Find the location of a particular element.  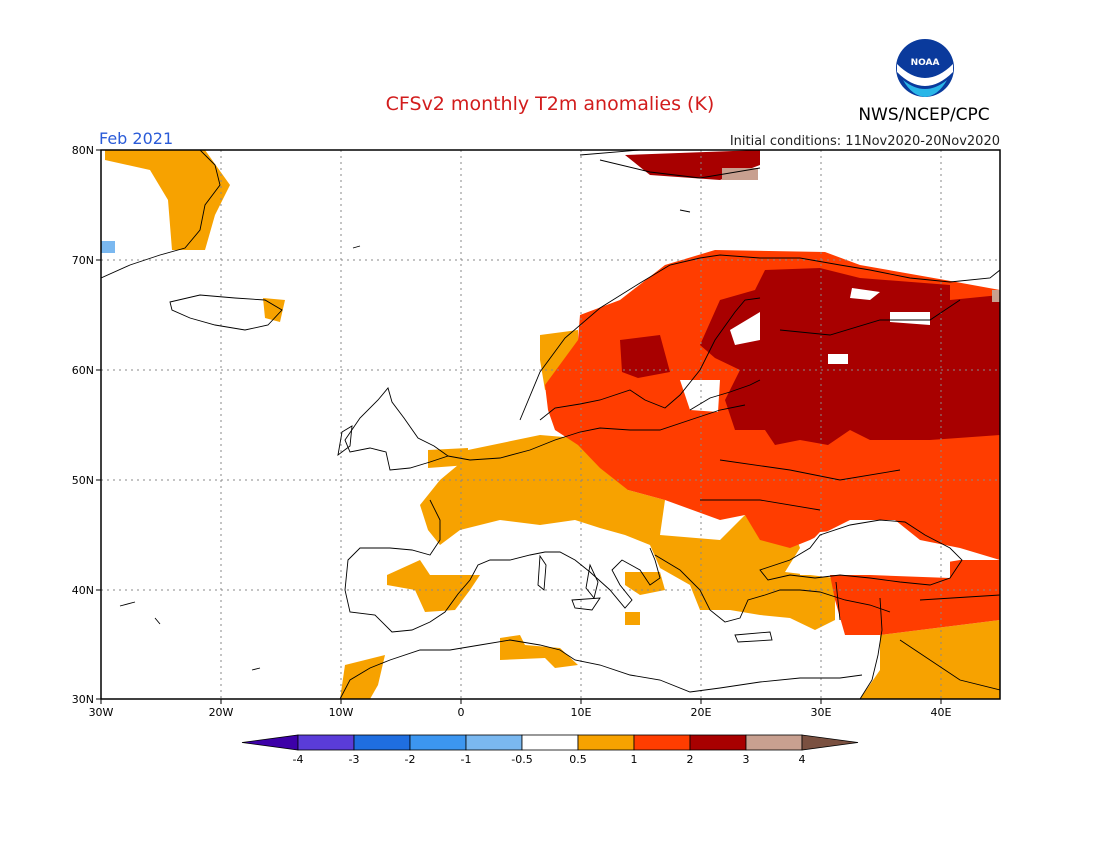

anomaly-neg-areas is located at coordinates (108, 247).